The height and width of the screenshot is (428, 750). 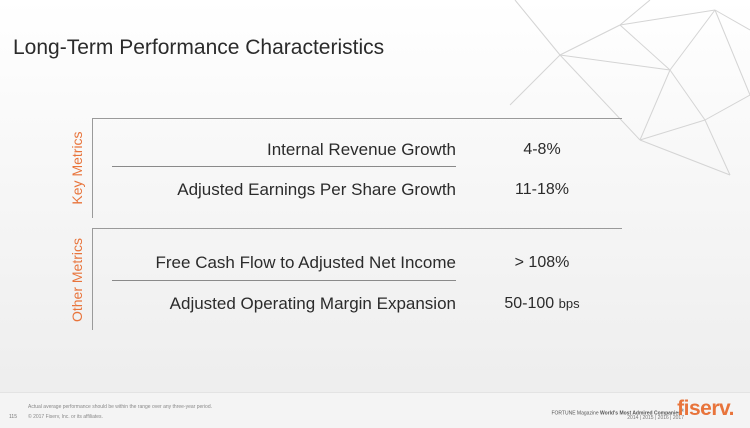 What do you see at coordinates (529, 303) in the screenshot?
I see `metric-value-number: 50-100` at bounding box center [529, 303].